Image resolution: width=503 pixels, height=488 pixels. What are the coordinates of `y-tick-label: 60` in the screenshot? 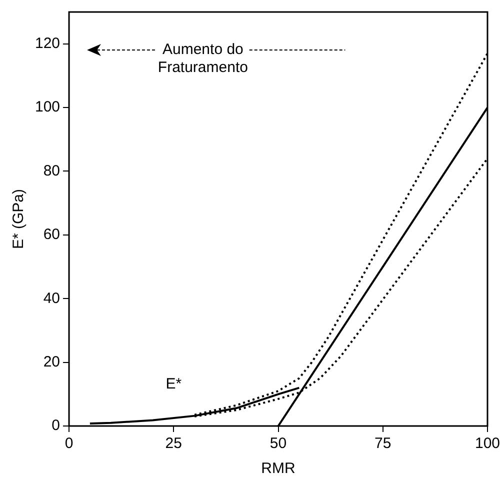 It's located at (51, 235).